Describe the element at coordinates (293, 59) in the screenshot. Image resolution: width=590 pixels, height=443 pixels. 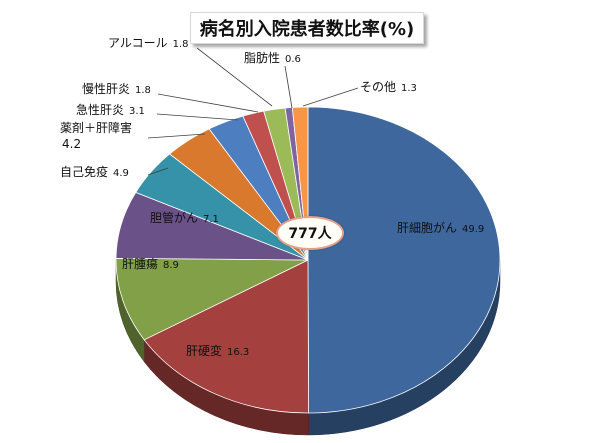
I see `slice-label-value-9: 0.6` at that location.